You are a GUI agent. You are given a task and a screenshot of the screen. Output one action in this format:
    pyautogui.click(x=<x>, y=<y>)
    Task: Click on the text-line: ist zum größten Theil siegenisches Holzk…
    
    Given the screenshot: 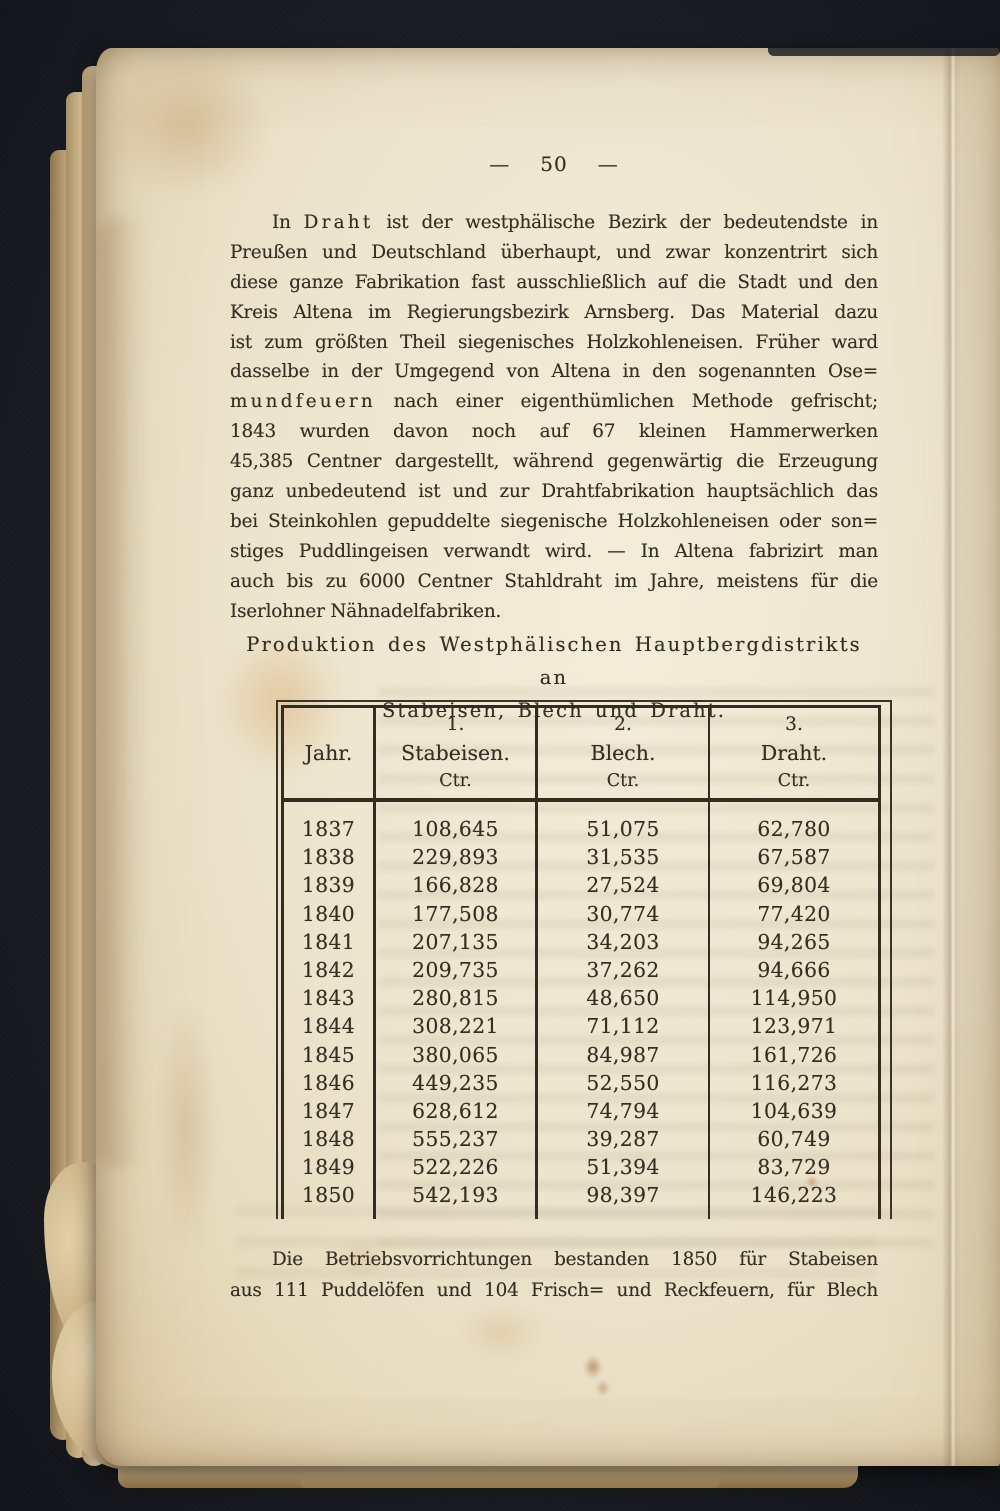 What is the action you would take?
    pyautogui.click(x=554, y=343)
    